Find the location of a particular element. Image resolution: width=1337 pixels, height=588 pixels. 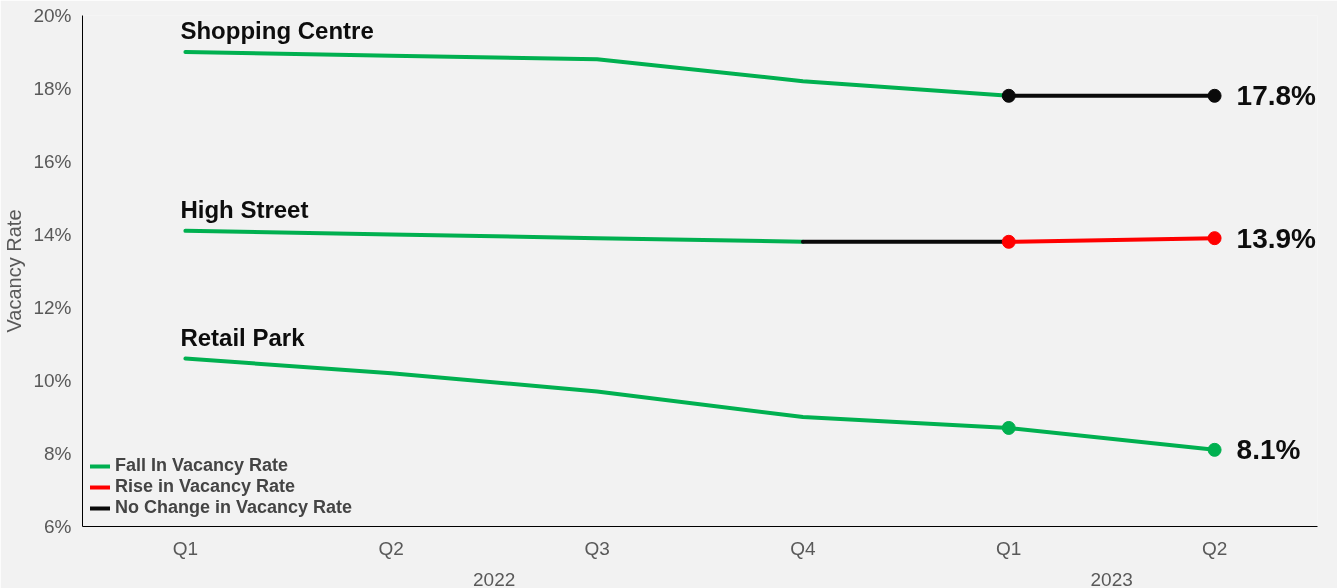

data-label: 8.1% is located at coordinates (1268, 450).